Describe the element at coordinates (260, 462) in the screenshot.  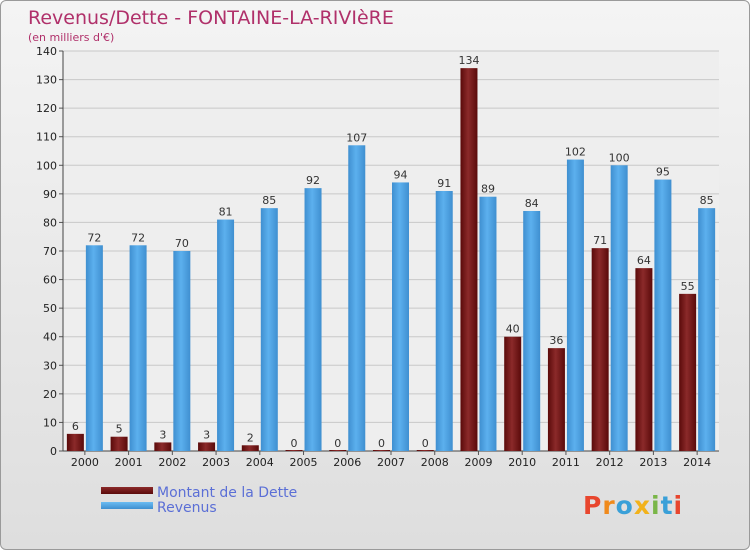
I see `x-tick-label: 2004` at that location.